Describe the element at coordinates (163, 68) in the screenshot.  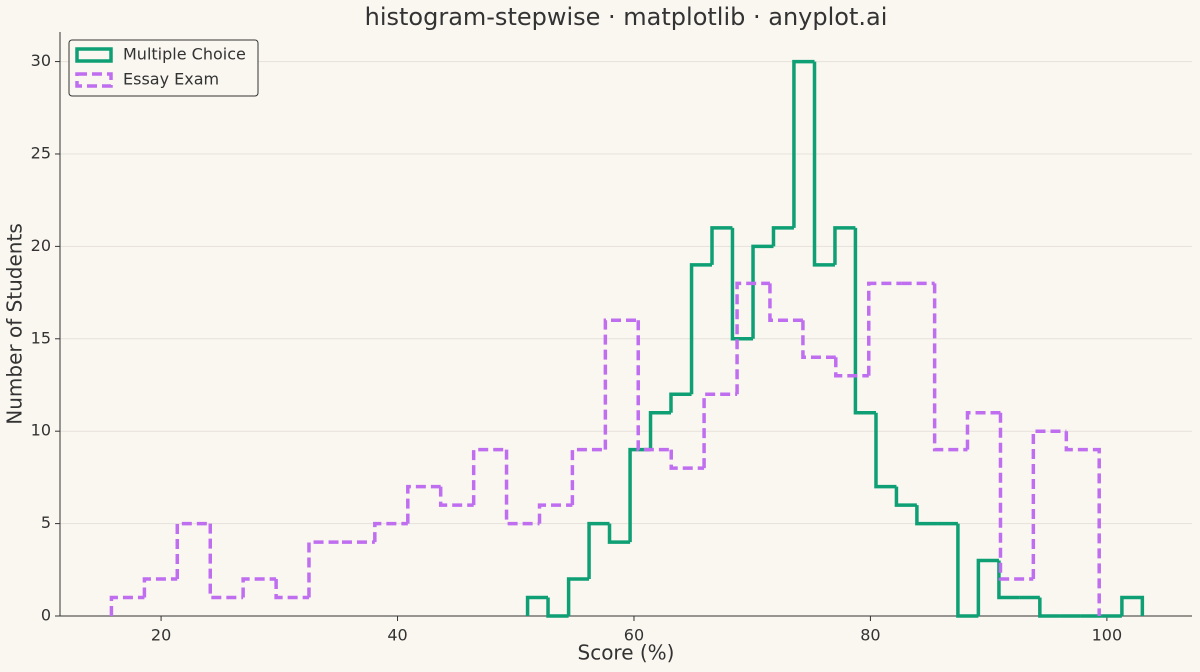
I see `legend-box` at that location.